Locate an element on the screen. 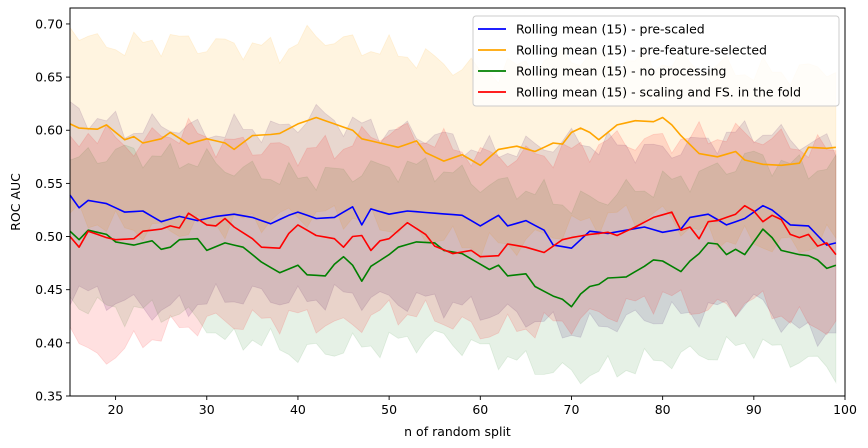 Image resolution: width=868 pixels, height=448 pixels. y-tick-label: 0.50 is located at coordinates (49, 236).